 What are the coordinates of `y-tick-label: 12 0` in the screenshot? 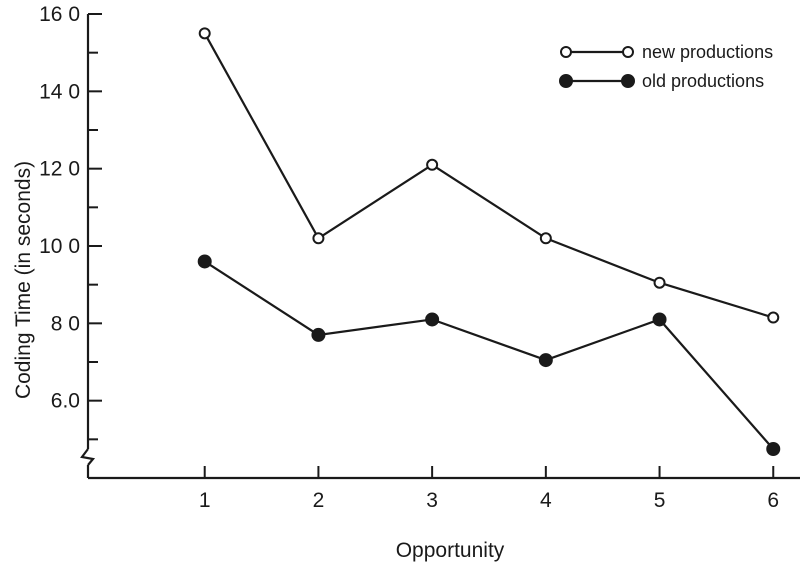 It's located at (59, 169).